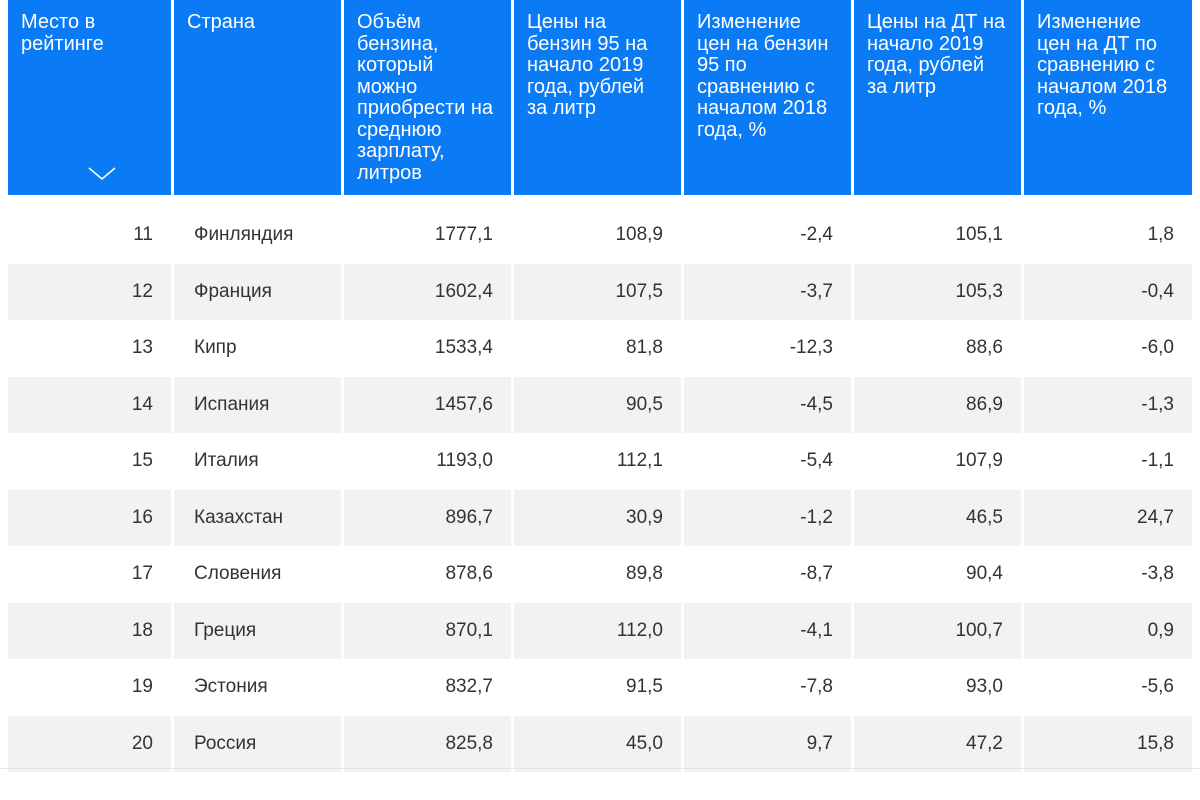 The image size is (1200, 800). What do you see at coordinates (939, 348) in the screenshot?
I see `cell-diesel-price: 88,6` at bounding box center [939, 348].